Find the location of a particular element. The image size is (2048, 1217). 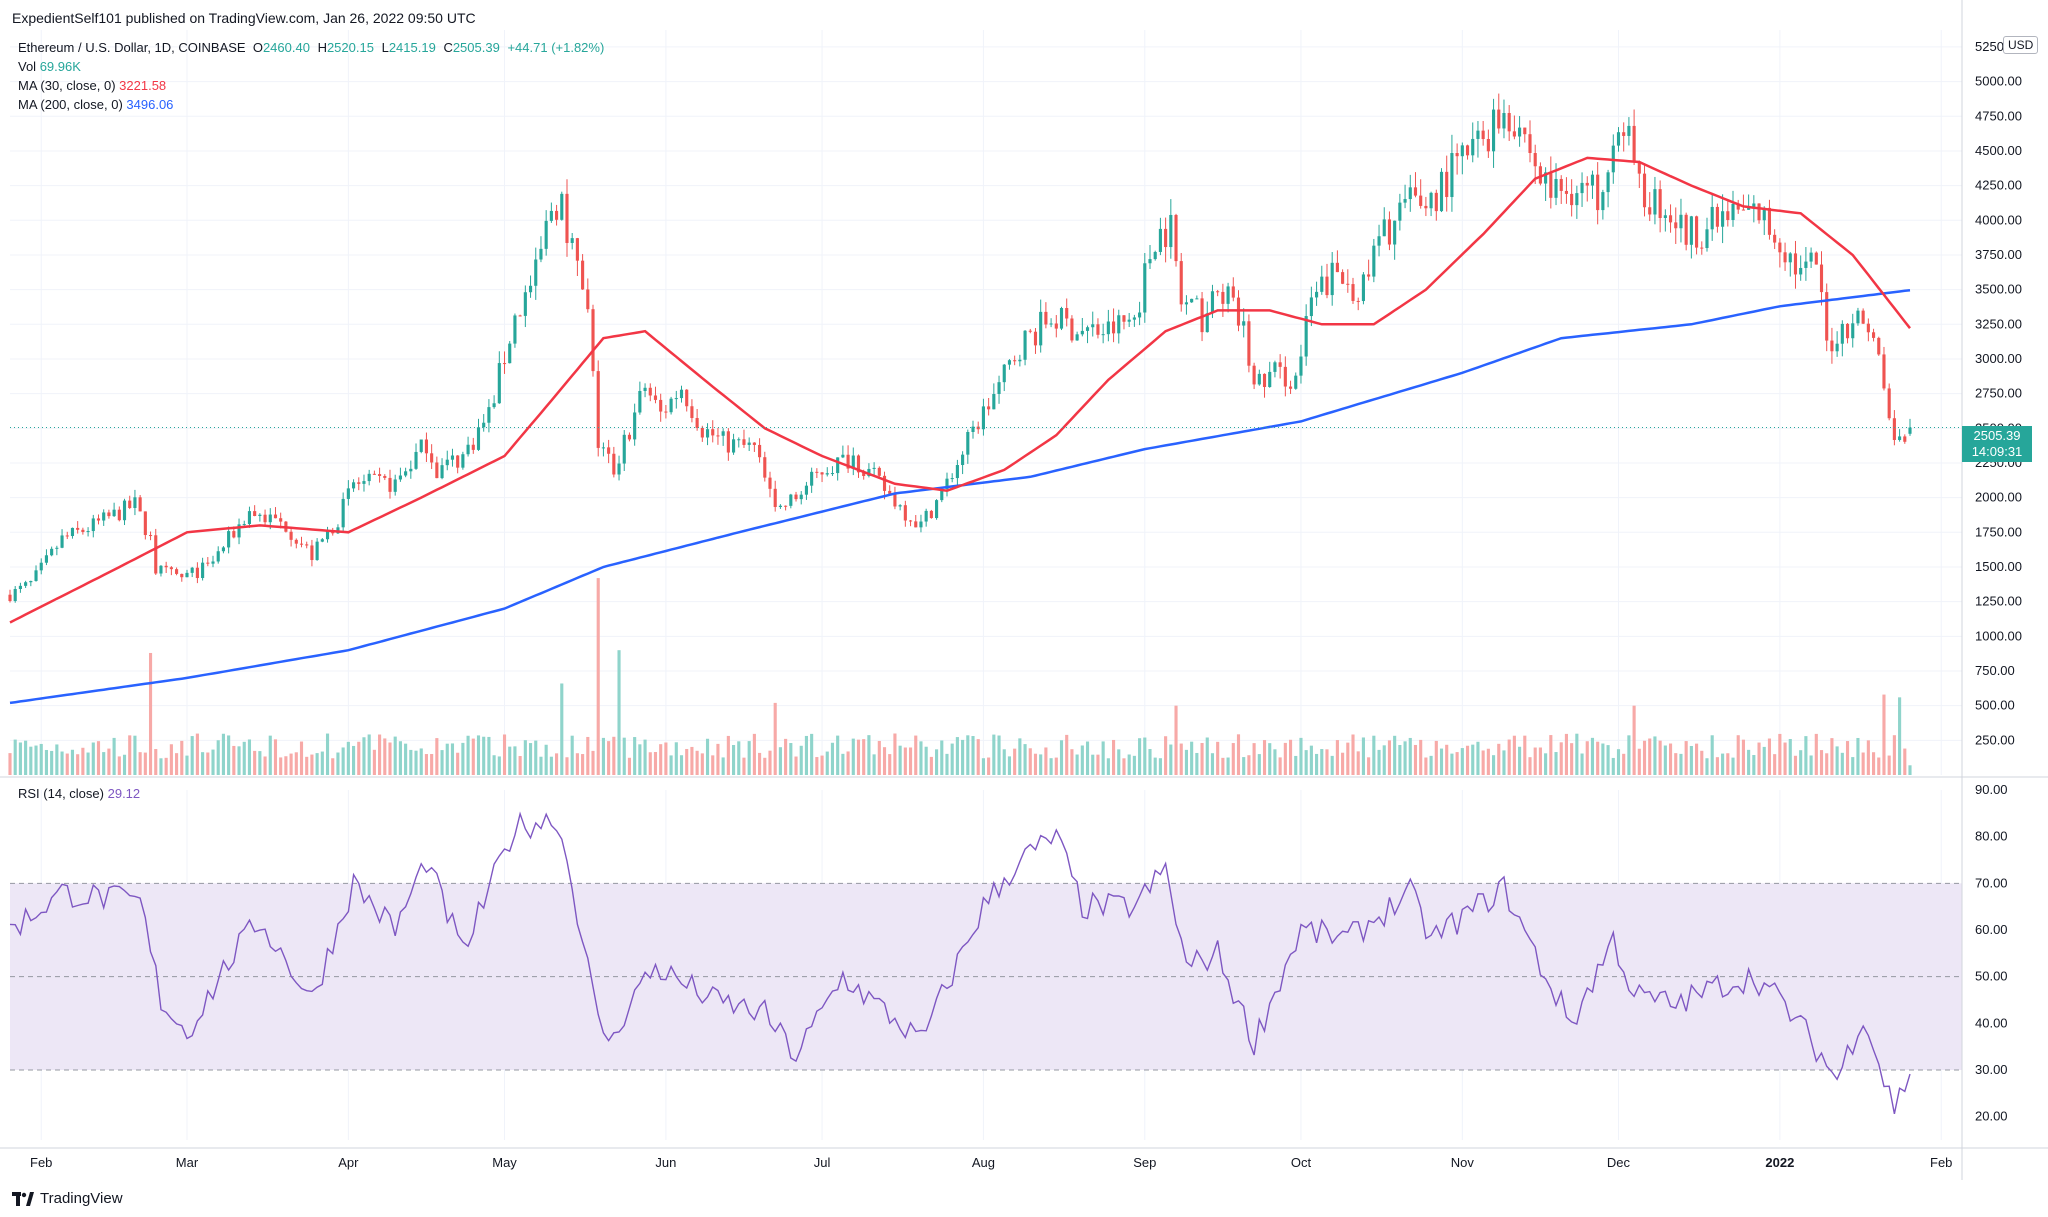

vol-label: Vol is located at coordinates (27, 66).